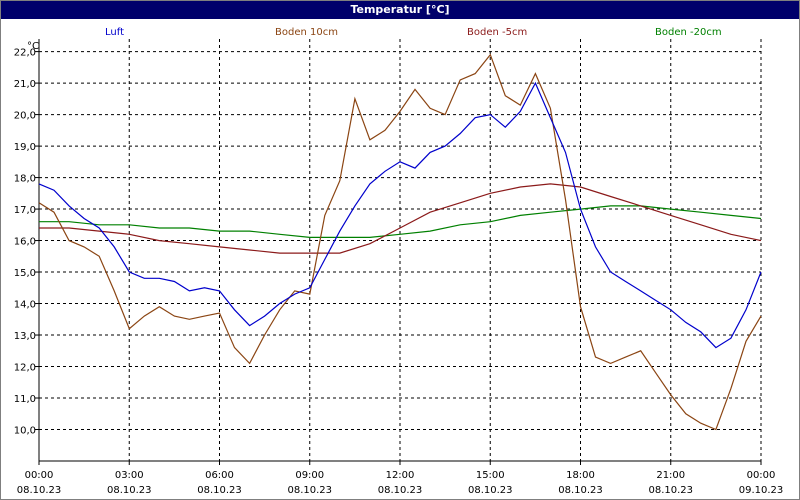  Describe the element at coordinates (219, 475) in the screenshot. I see `x-tick-time-label: 06:00` at that location.